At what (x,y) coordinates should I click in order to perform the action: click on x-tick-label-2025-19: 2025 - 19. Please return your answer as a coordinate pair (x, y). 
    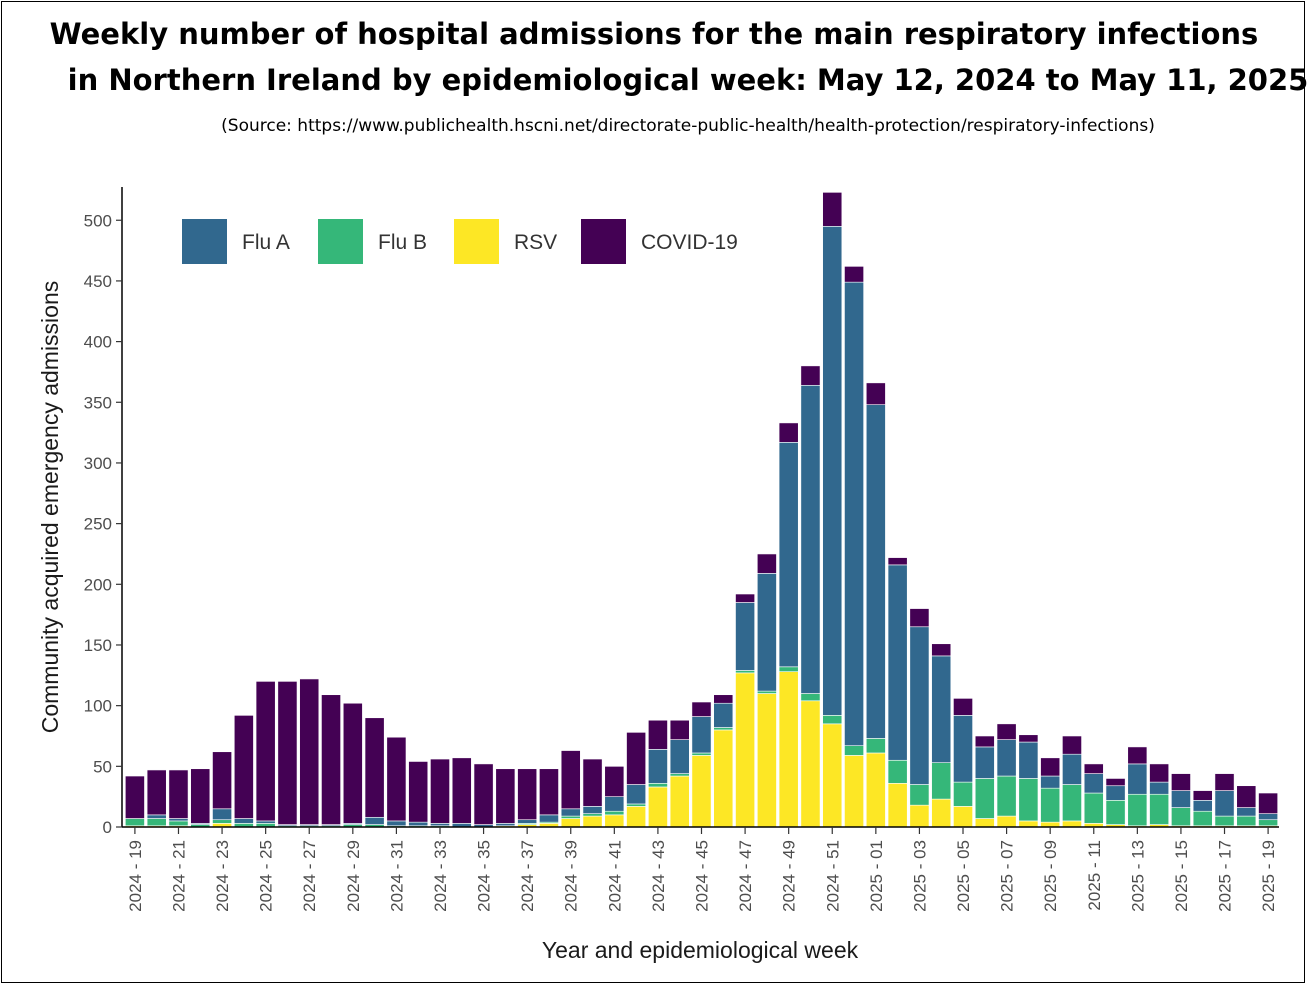
    Looking at the image, I should click on (1268, 876).